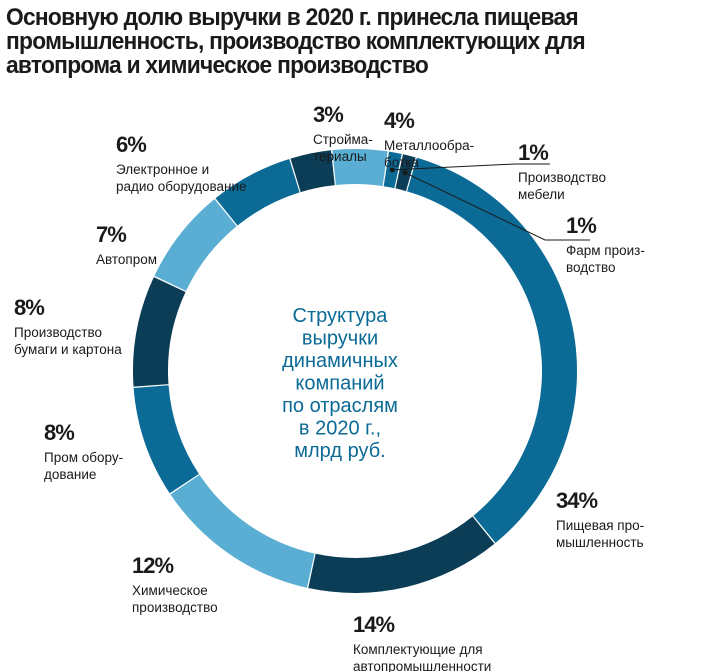  Describe the element at coordinates (541, 194) in the screenshot. I see `category-label: мебели` at that location.